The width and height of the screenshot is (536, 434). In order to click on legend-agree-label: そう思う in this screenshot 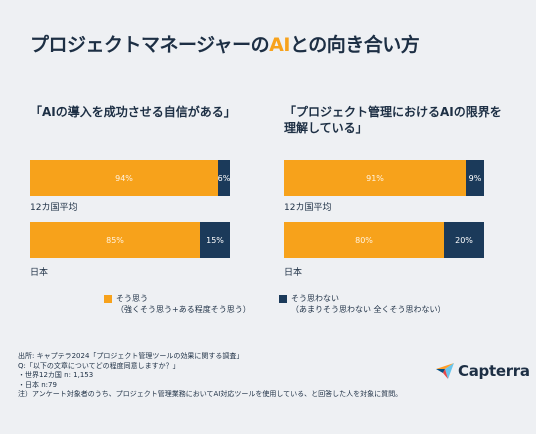, I will do `click(132, 298)`.